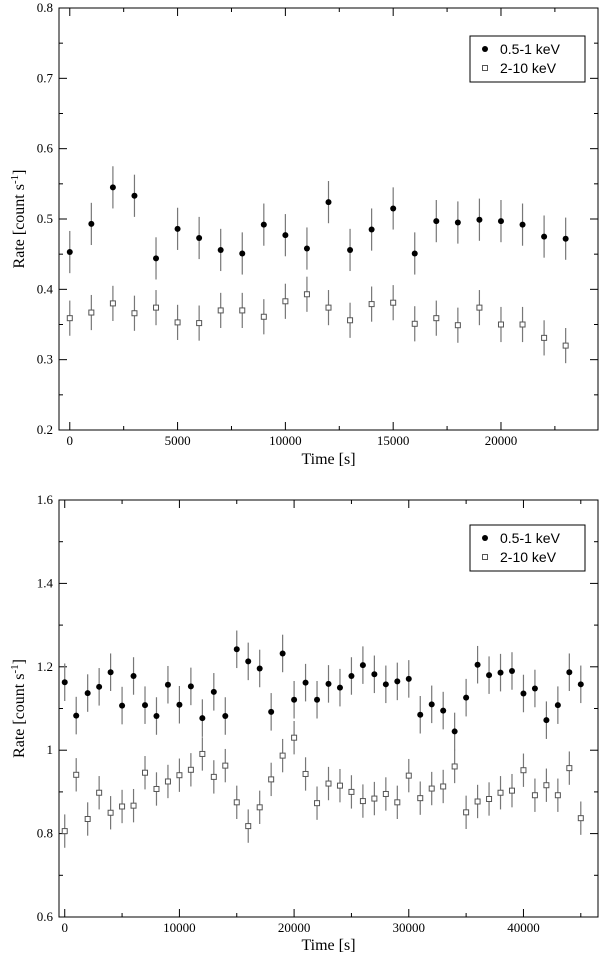  What do you see at coordinates (45, 499) in the screenshot?
I see `y-tick-label: 1.6` at bounding box center [45, 499].